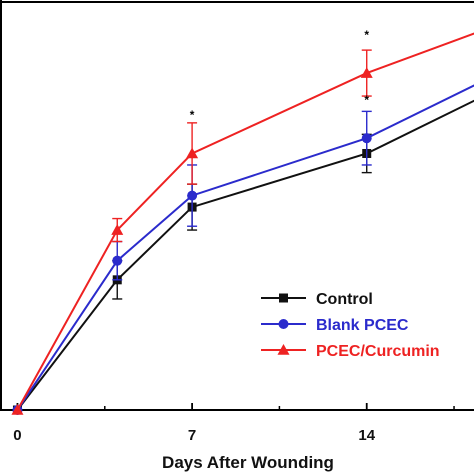 The width and height of the screenshot is (474, 474). Describe the element at coordinates (192, 115) in the screenshot. I see `annotation-0: *` at that location.